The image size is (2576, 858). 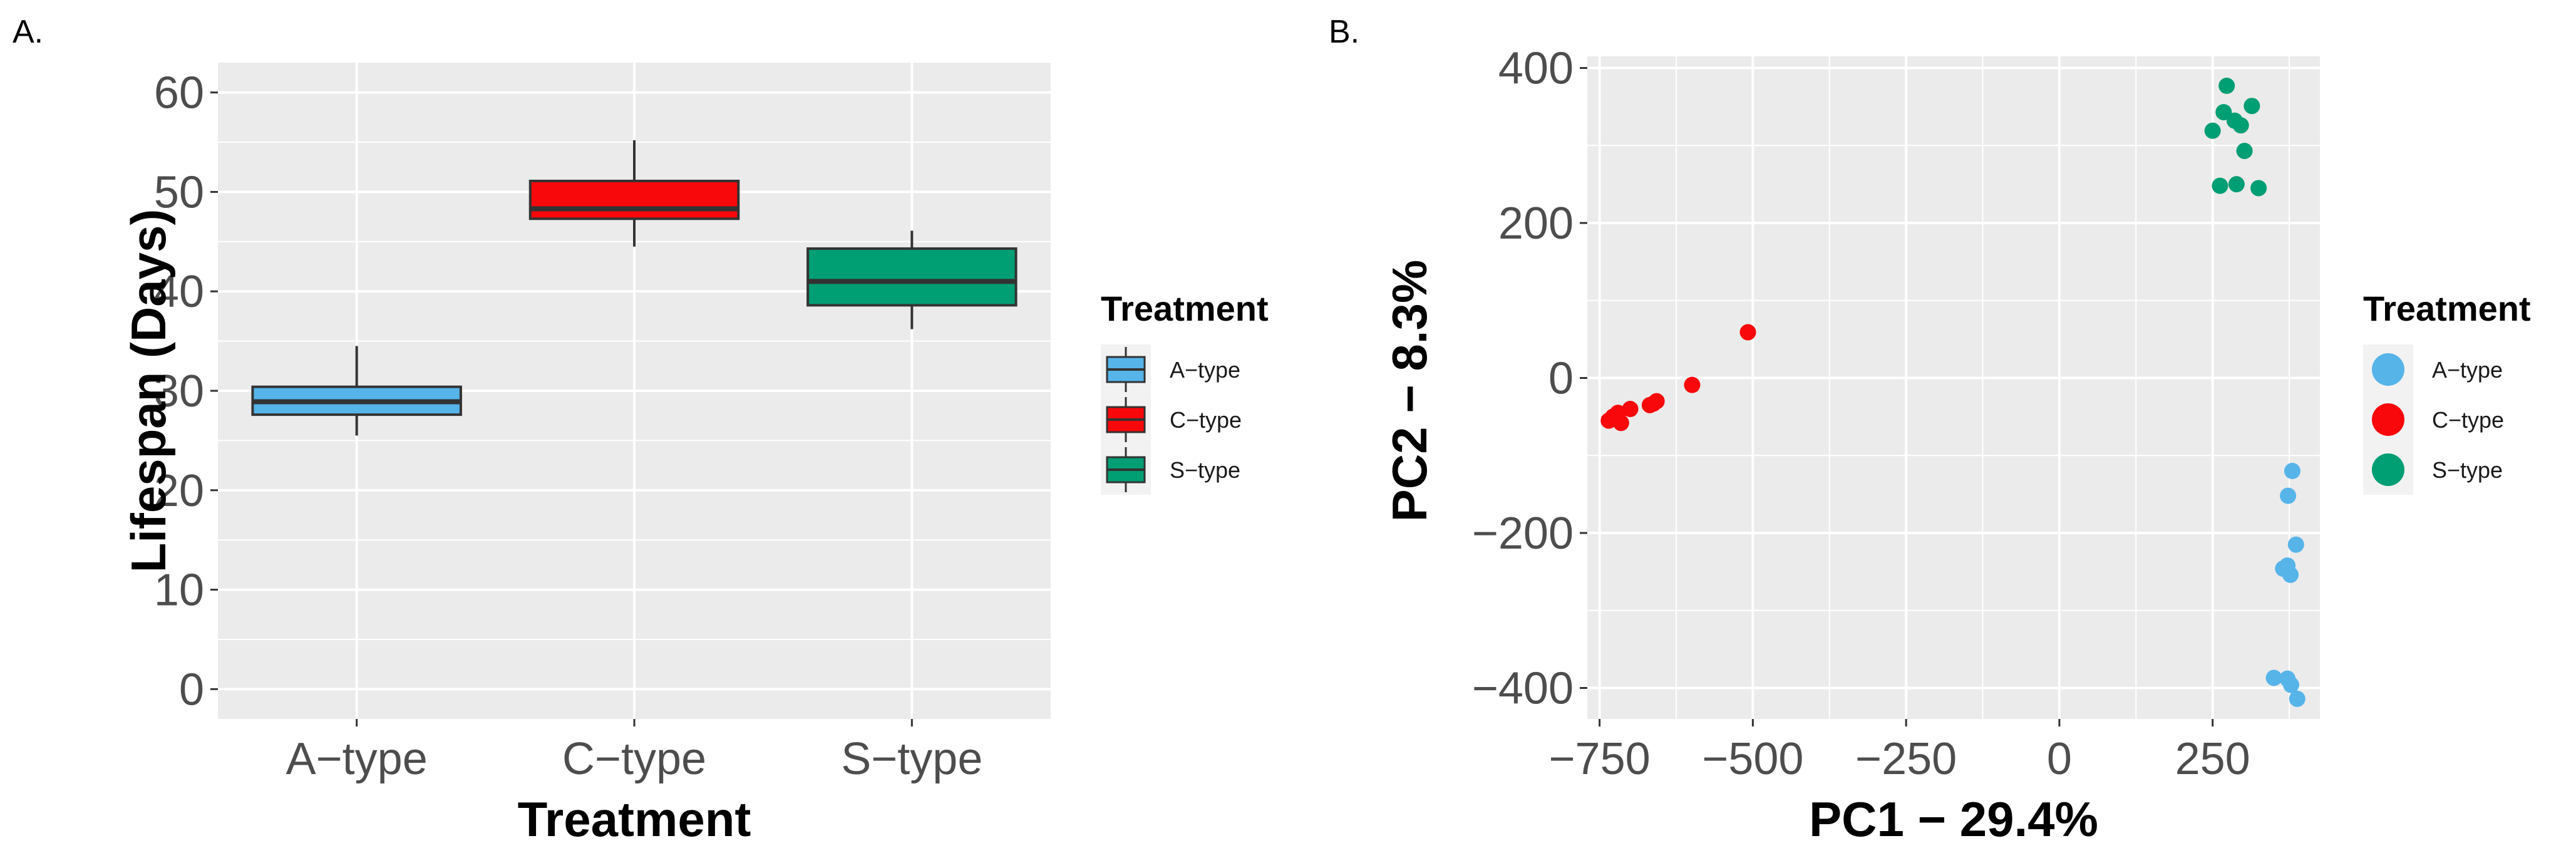 I want to click on panel-b-x-tick-label: −750, so click(x=1599, y=759).